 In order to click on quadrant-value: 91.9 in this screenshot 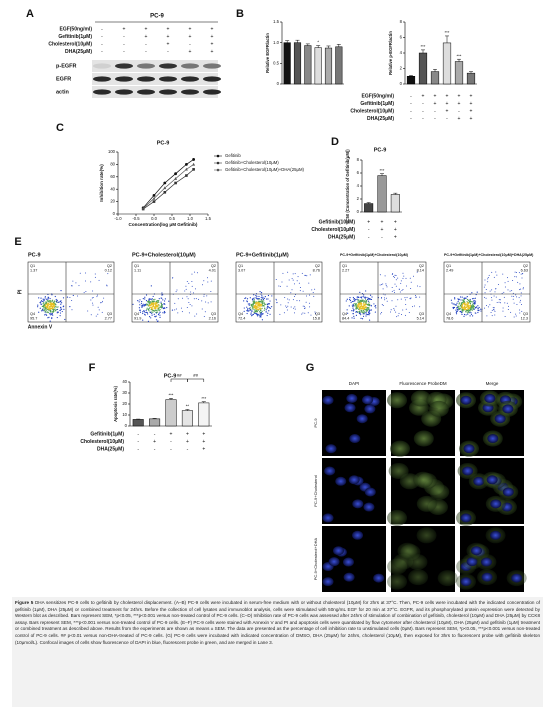, I will do `click(137, 319)`.